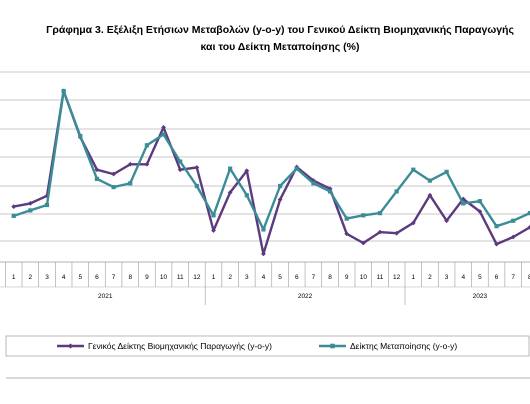  I want to click on year-label: 2021, so click(105, 296).